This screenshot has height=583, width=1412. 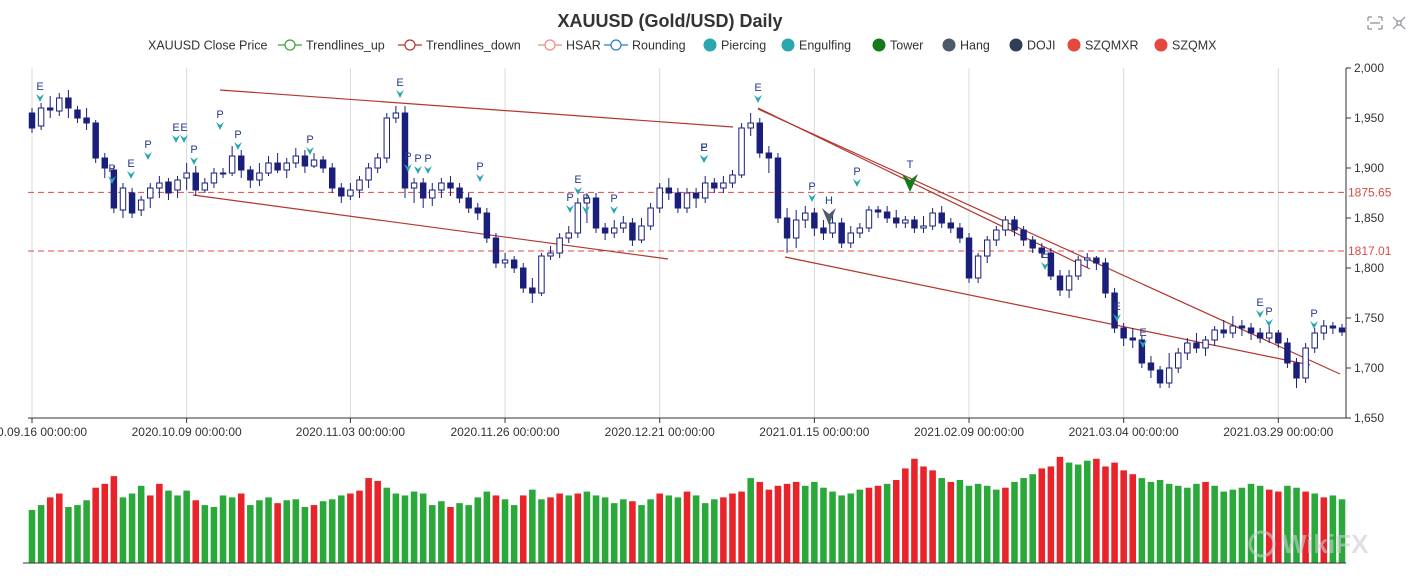 What do you see at coordinates (669, 21) in the screenshot?
I see `chart-title: XAUUSD (Gold/USD) Daily` at bounding box center [669, 21].